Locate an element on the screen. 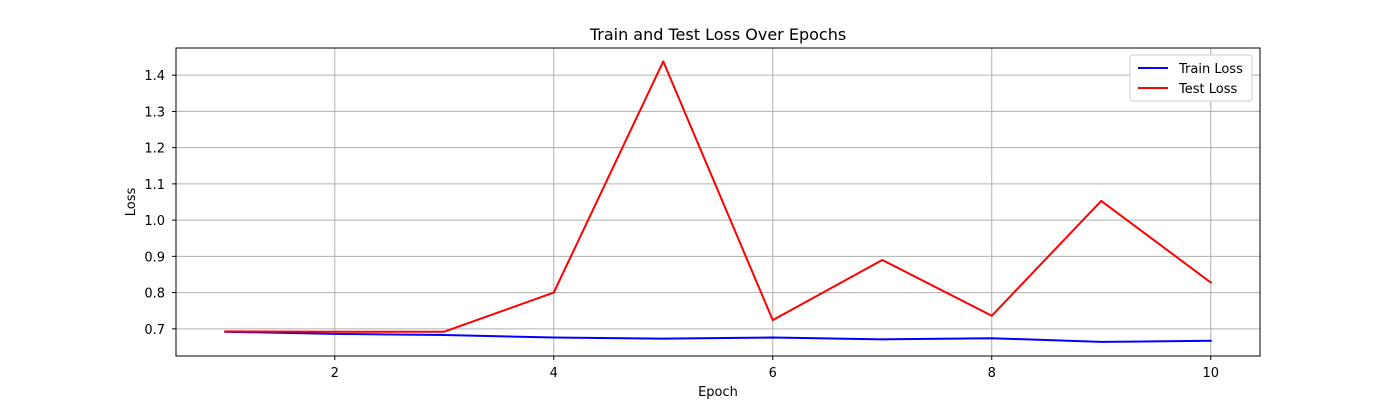 This screenshot has width=1400, height=400. x-tick-label-2: 2 is located at coordinates (335, 373).